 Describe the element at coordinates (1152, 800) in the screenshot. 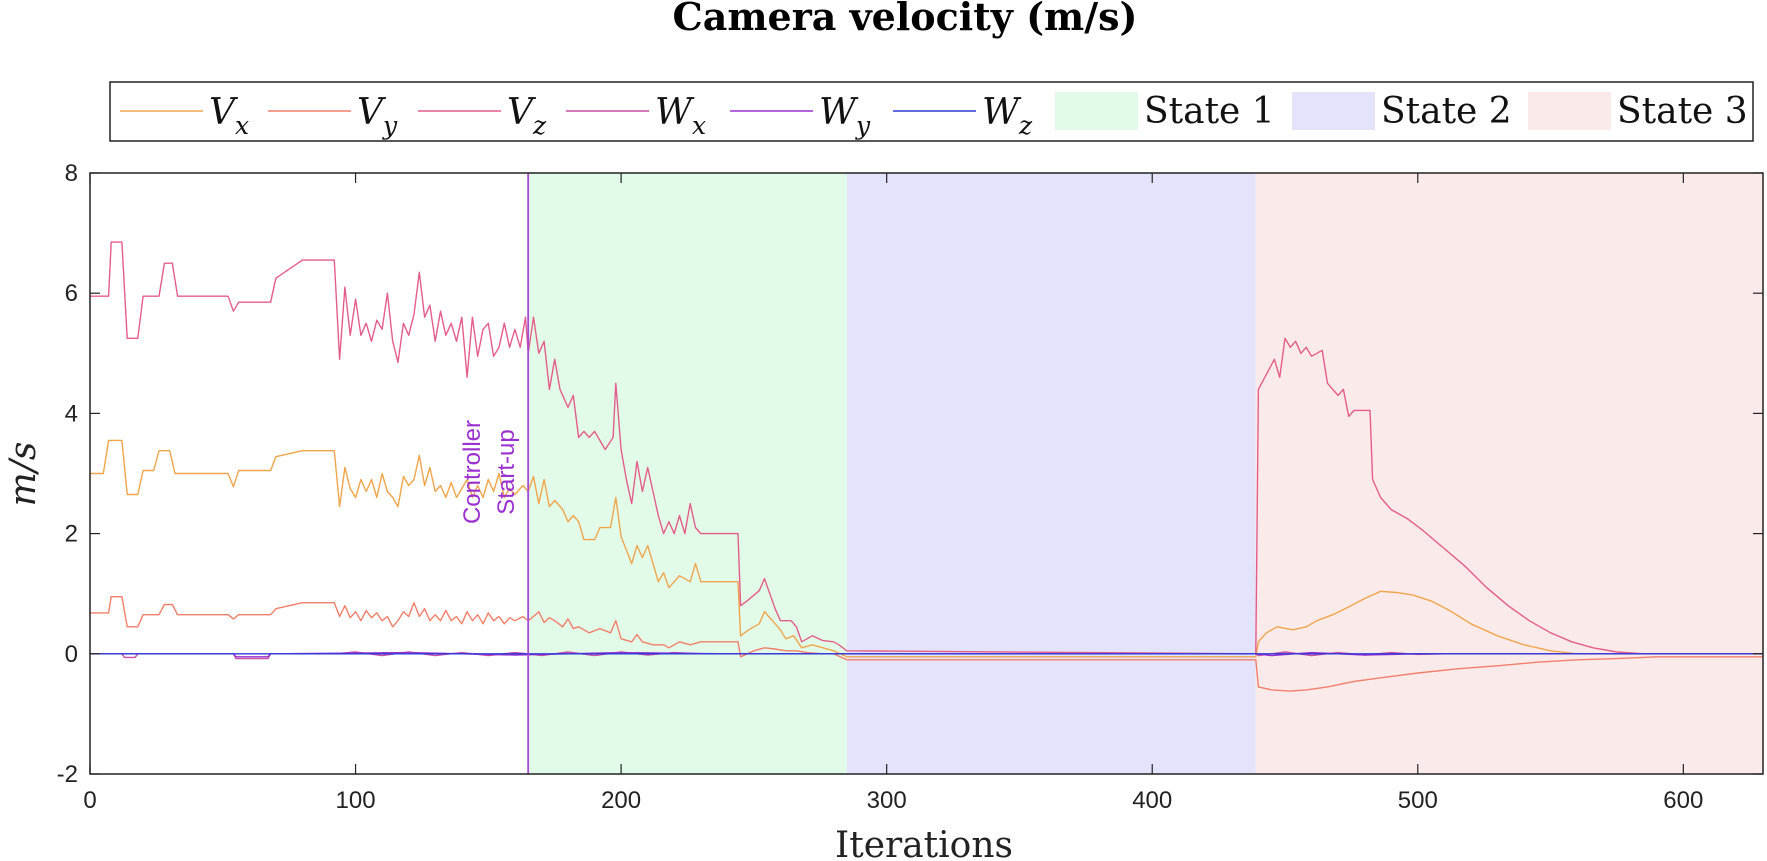

I see `x-tick-label: 400` at that location.